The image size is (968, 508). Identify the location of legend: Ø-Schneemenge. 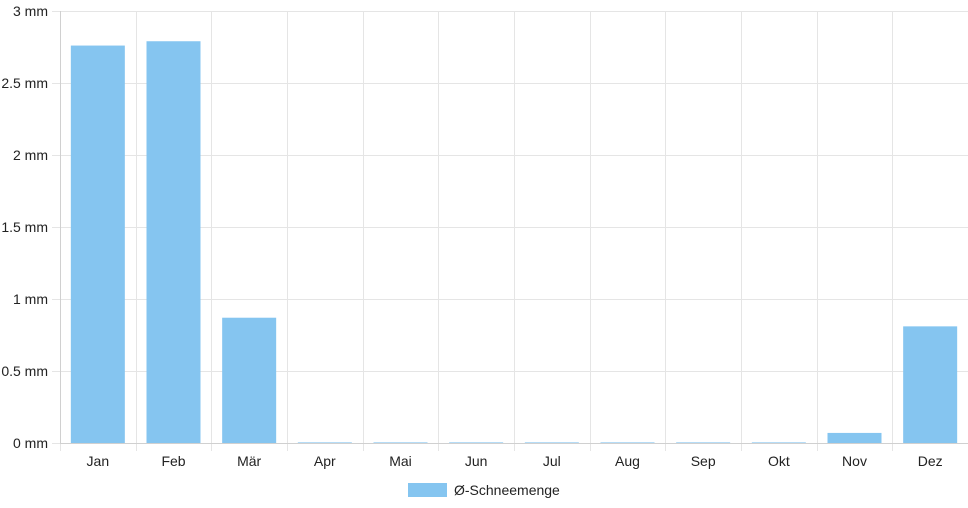
(484, 490).